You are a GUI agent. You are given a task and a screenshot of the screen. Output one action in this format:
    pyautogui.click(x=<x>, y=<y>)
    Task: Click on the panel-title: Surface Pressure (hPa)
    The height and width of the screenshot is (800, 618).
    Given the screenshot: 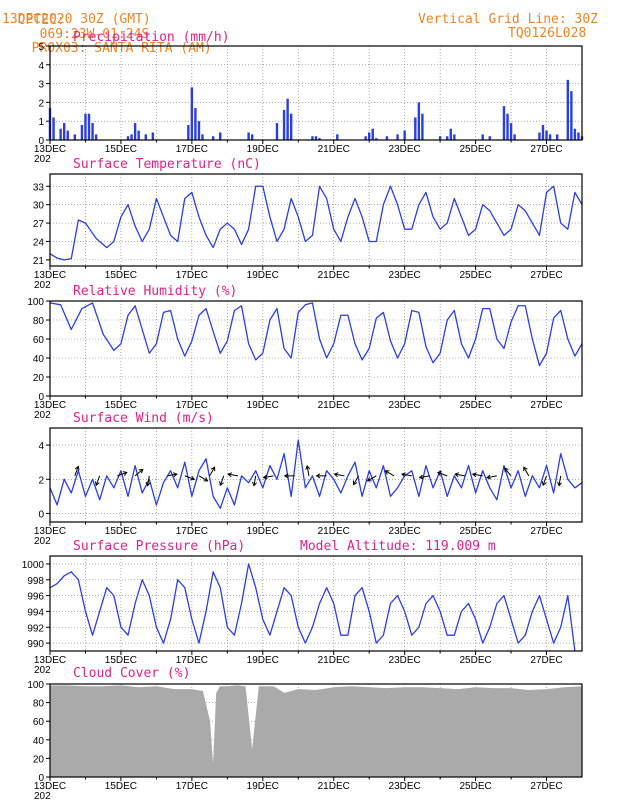 What is the action you would take?
    pyautogui.click(x=159, y=546)
    